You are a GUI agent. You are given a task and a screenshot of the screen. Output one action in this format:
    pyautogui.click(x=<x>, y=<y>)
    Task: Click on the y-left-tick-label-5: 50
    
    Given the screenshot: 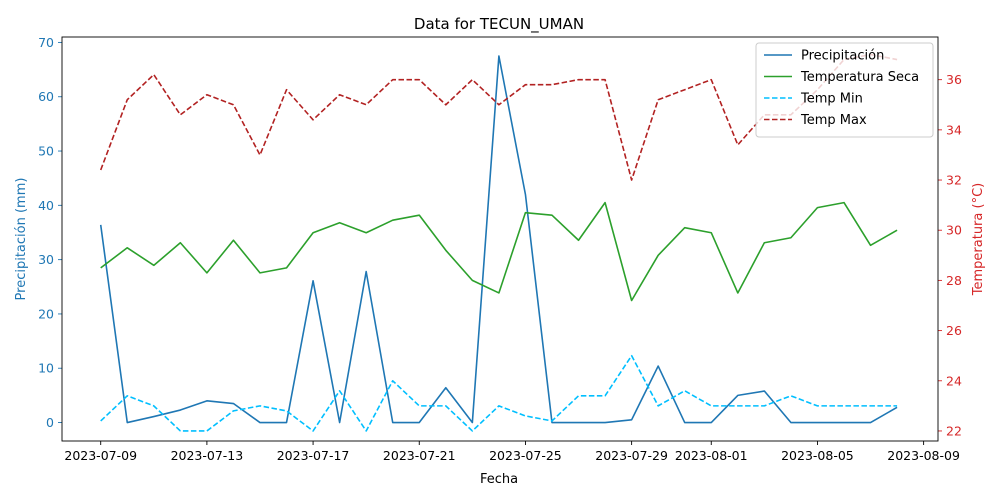 What is the action you would take?
    pyautogui.click(x=46, y=151)
    